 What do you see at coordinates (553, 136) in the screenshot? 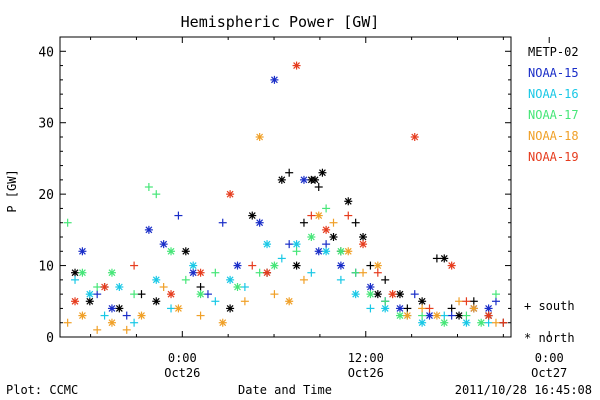
I see `legend-entry: NOAA-18` at bounding box center [553, 136].